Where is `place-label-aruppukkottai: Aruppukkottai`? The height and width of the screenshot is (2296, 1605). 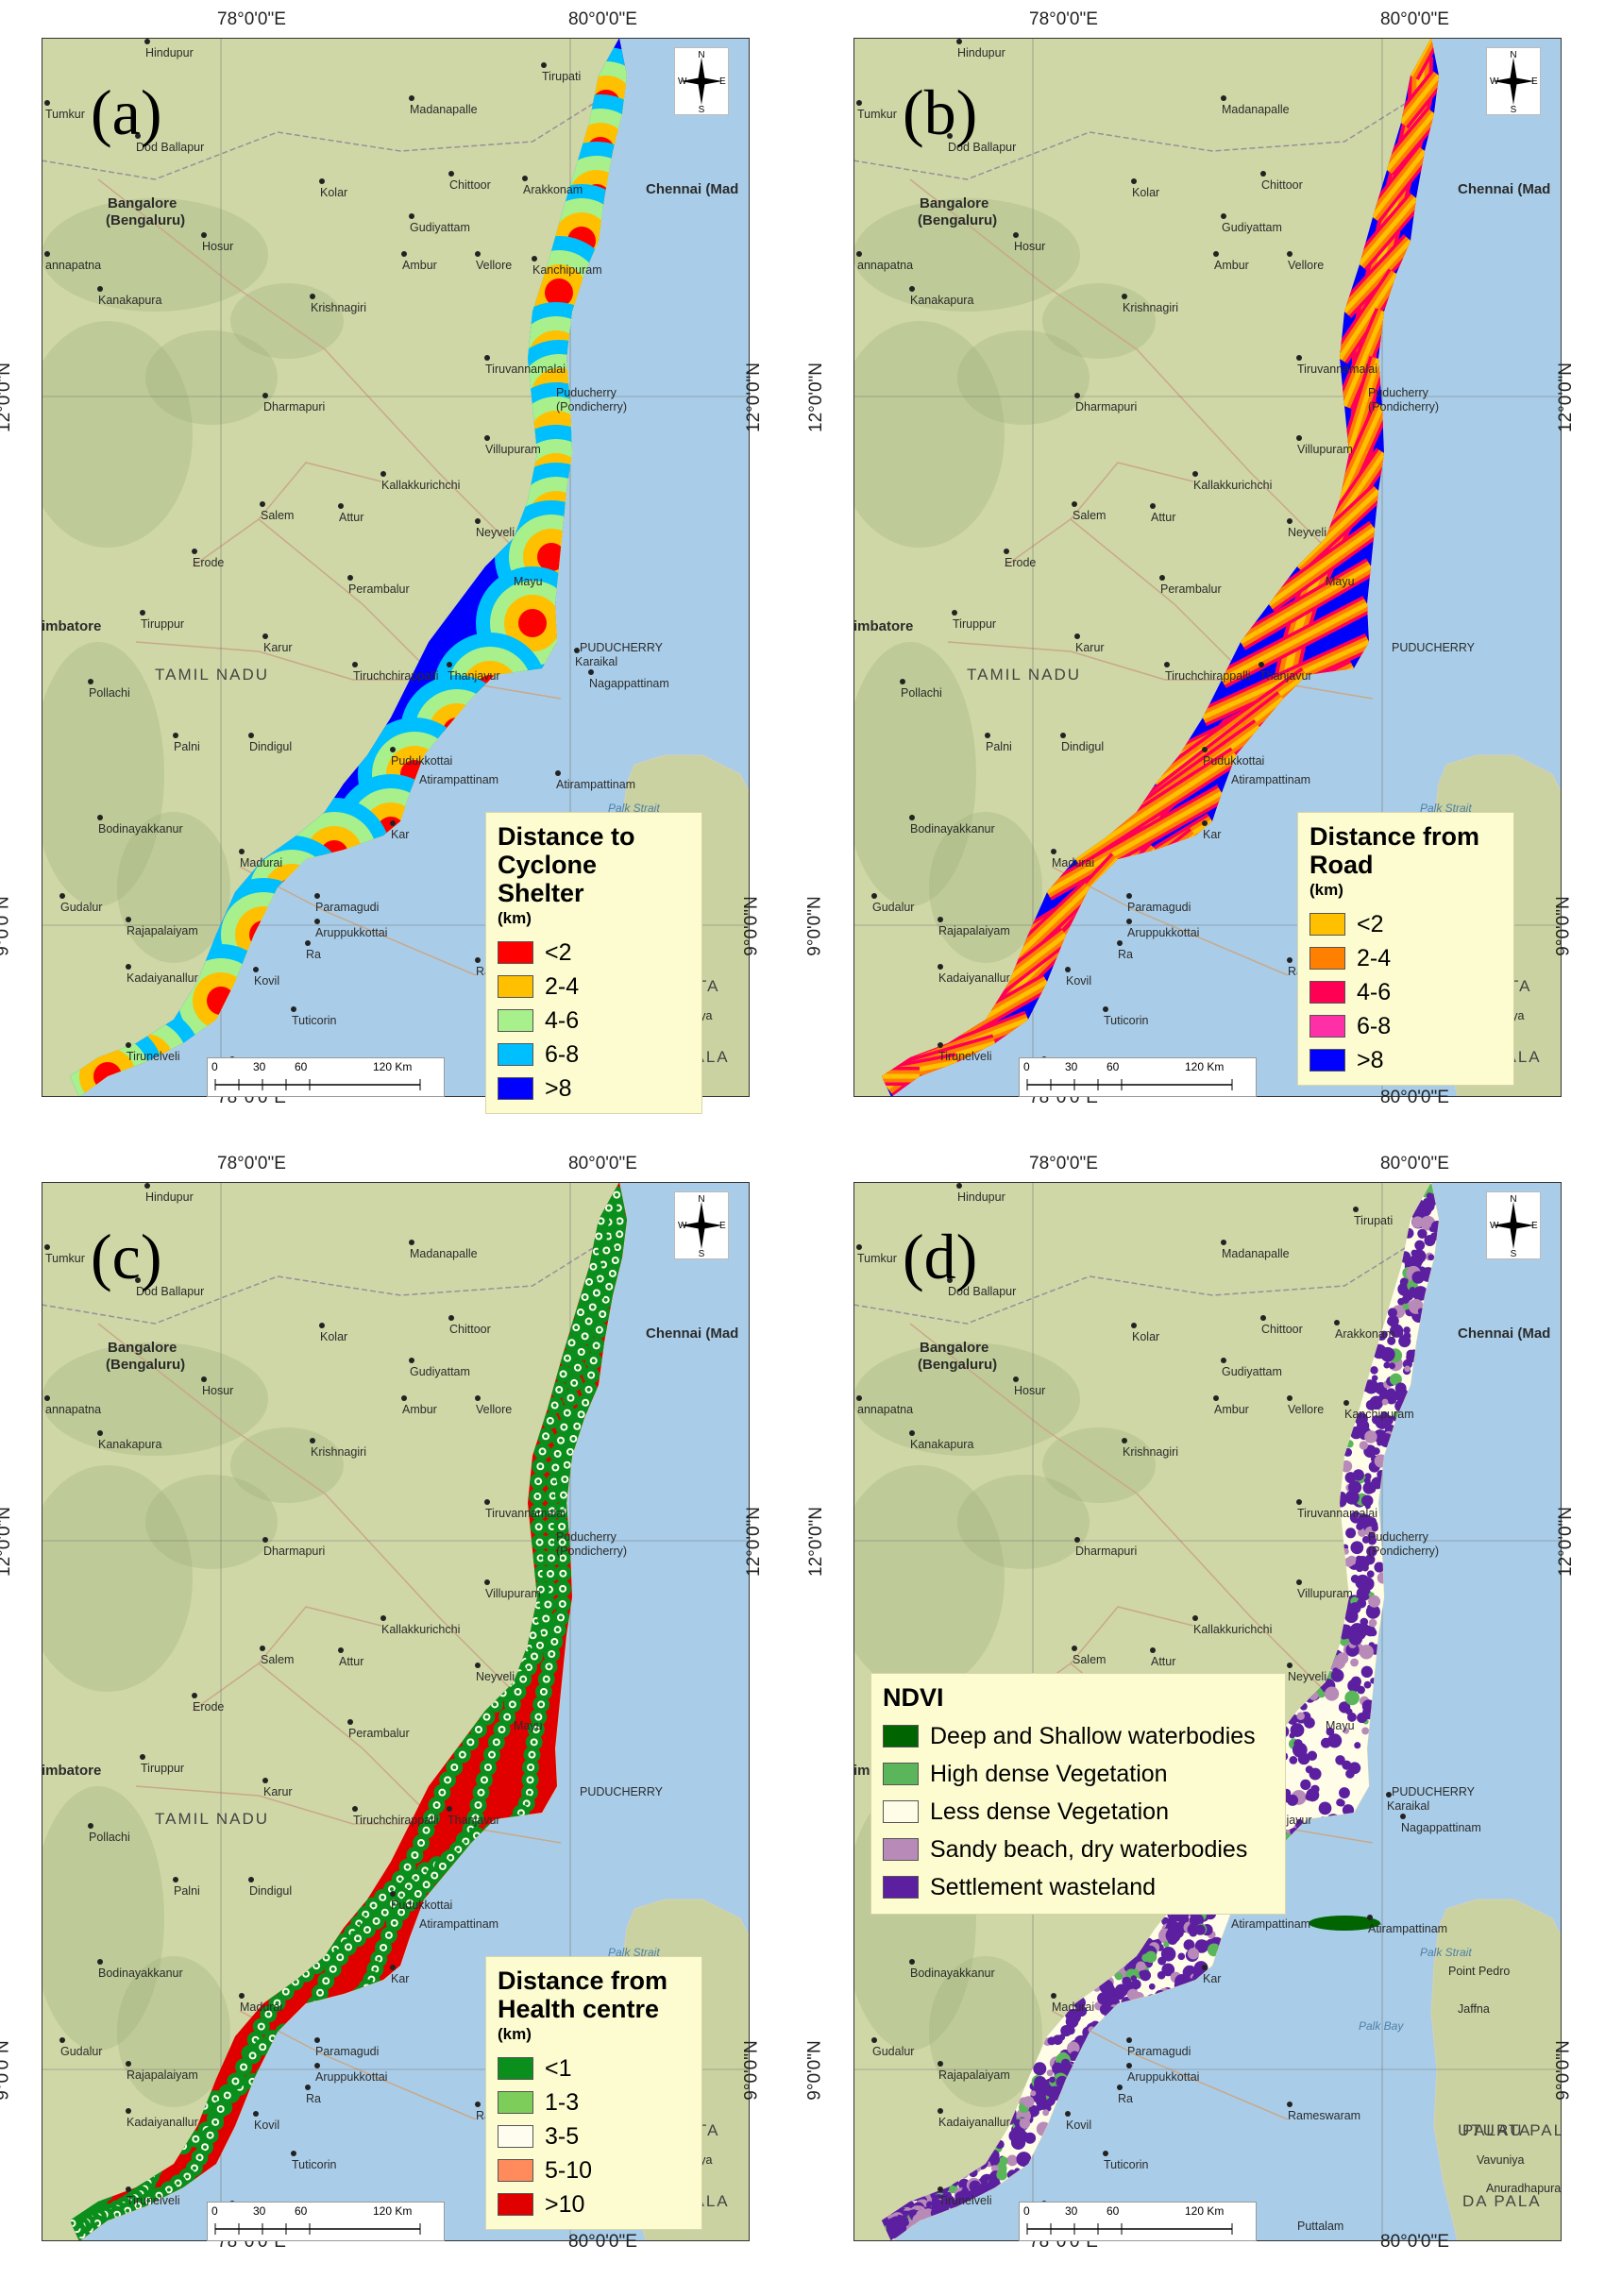 place-label-aruppukkottai: Aruppukkottai is located at coordinates (1163, 932).